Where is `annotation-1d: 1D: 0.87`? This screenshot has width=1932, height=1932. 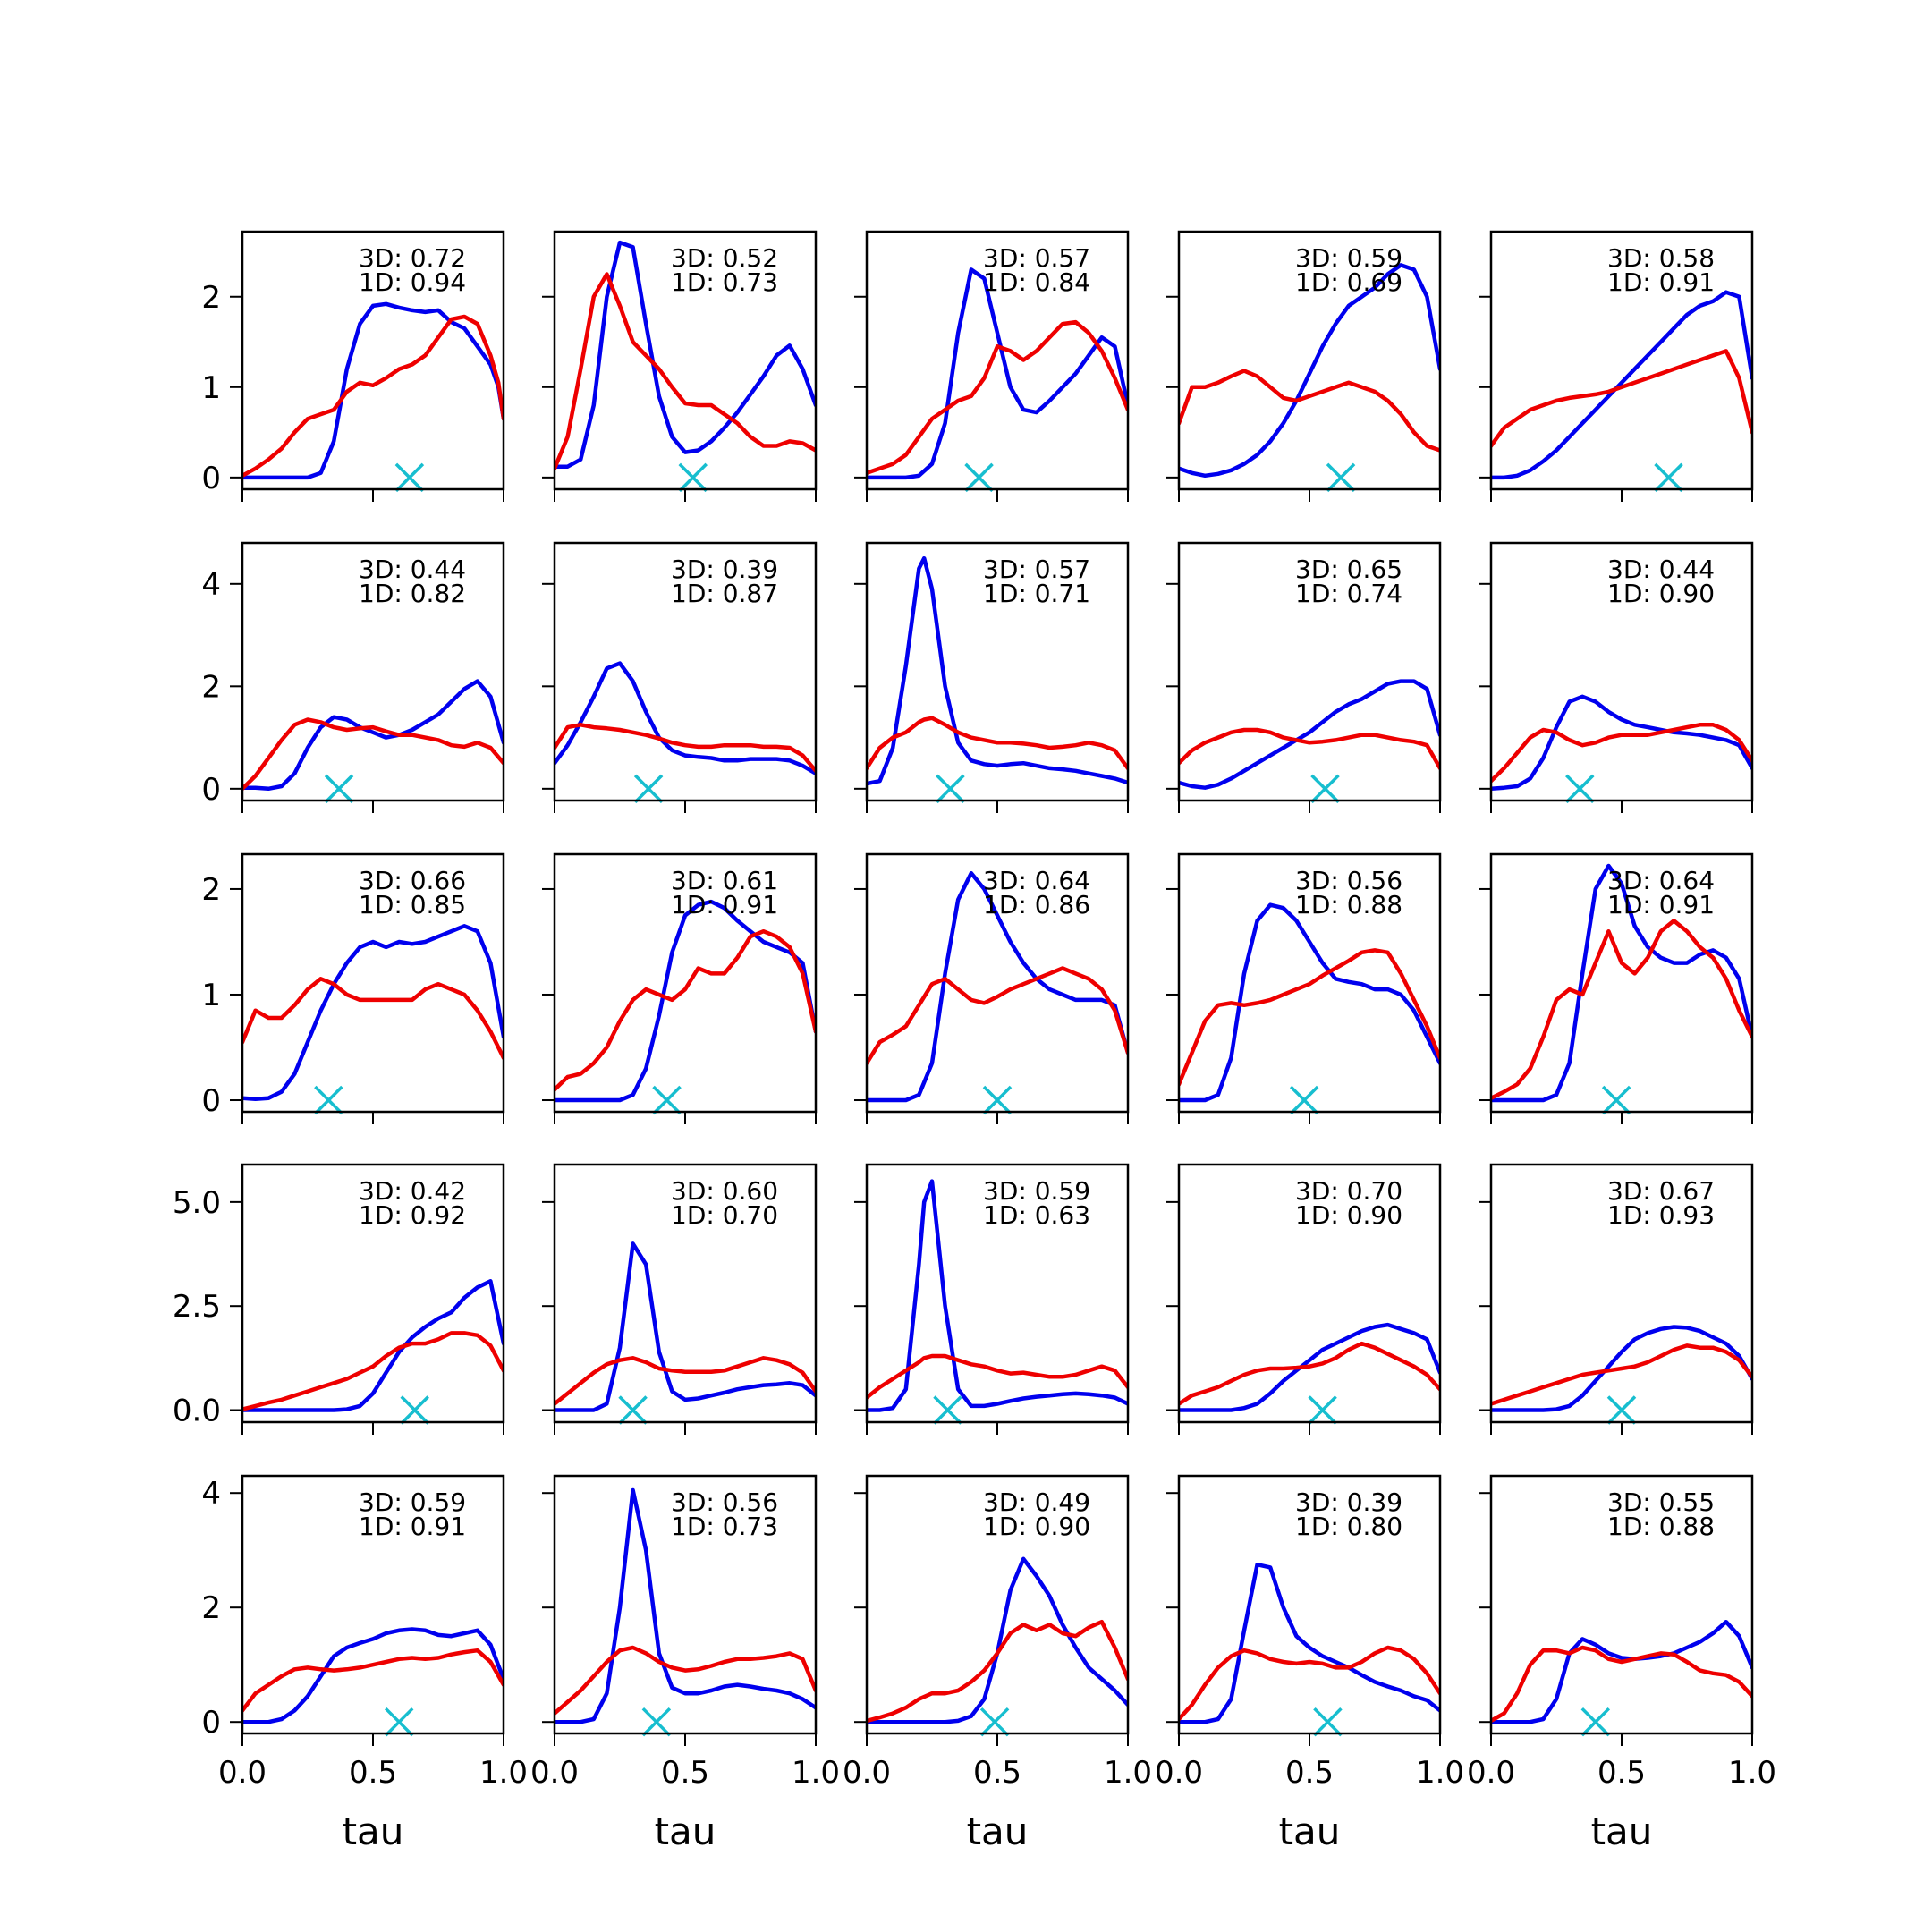
annotation-1d: 1D: 0.87 is located at coordinates (724, 593).